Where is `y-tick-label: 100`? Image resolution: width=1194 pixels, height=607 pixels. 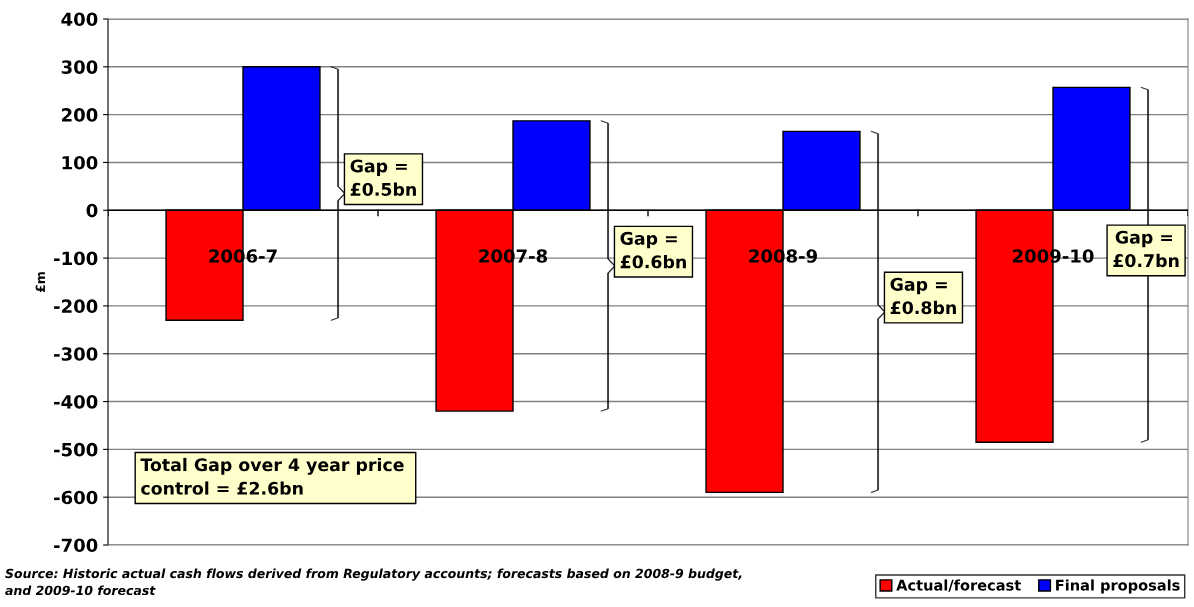
y-tick-label: 100 is located at coordinates (80, 162).